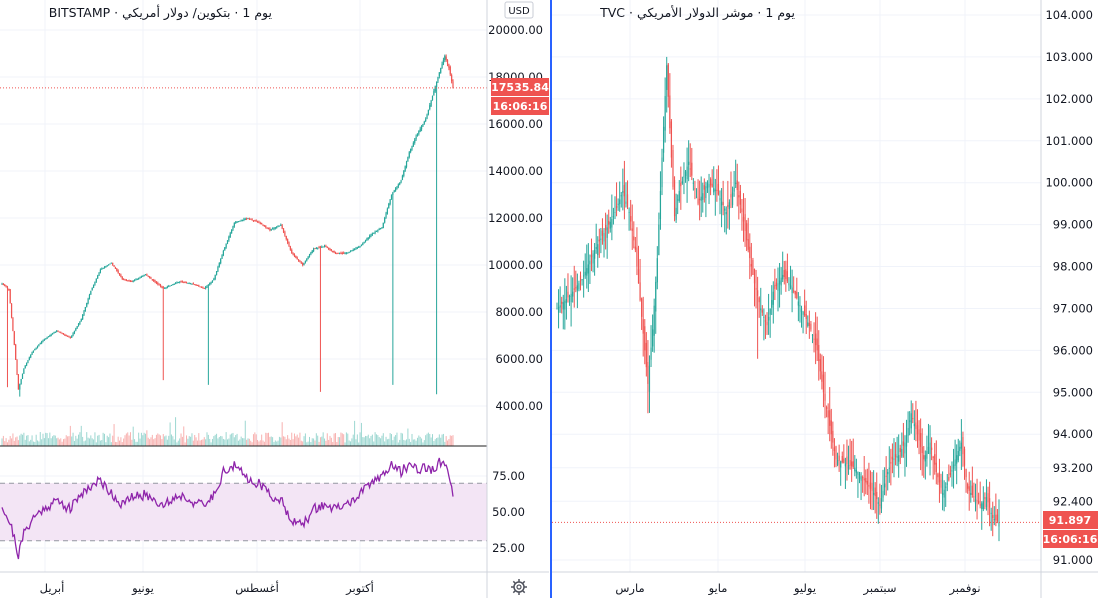 This screenshot has height=598, width=1098. Describe the element at coordinates (508, 512) in the screenshot. I see `rsi-axis: 75.00 50.00 25.00` at that location.